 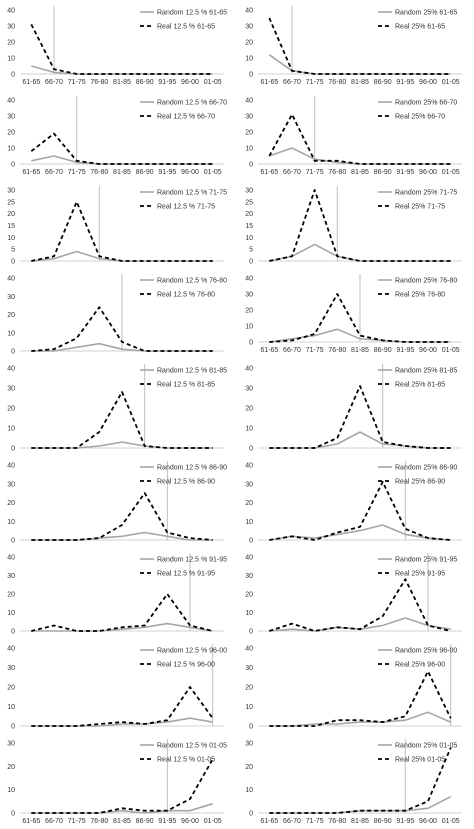 What do you see at coordinates (186, 760) in the screenshot?
I see `legend-label: Real 12.5 % 01-05` at bounding box center [186, 760].